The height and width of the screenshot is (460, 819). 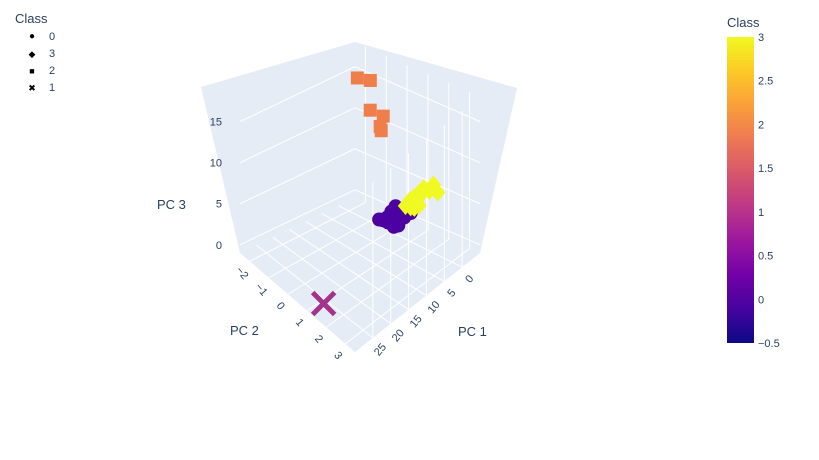 What do you see at coordinates (299, 323) in the screenshot?
I see `y-tick-label: 1` at bounding box center [299, 323].